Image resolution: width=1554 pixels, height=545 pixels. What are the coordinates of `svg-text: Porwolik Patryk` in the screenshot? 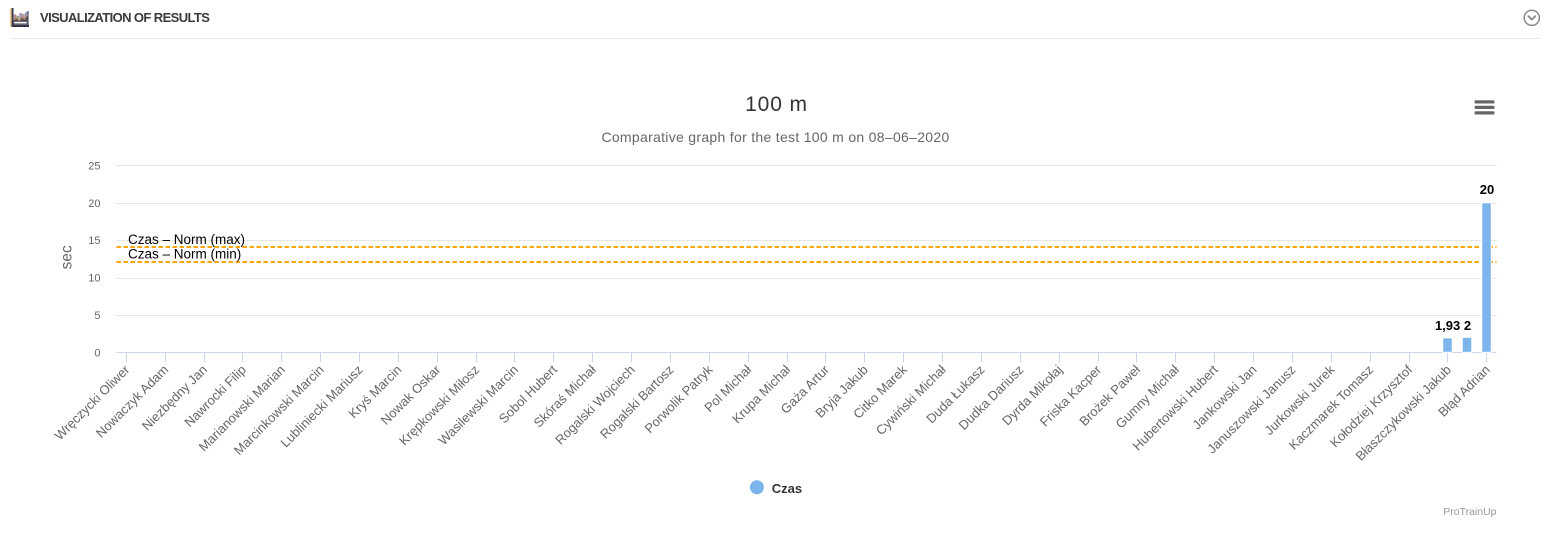 It's located at (678, 399).